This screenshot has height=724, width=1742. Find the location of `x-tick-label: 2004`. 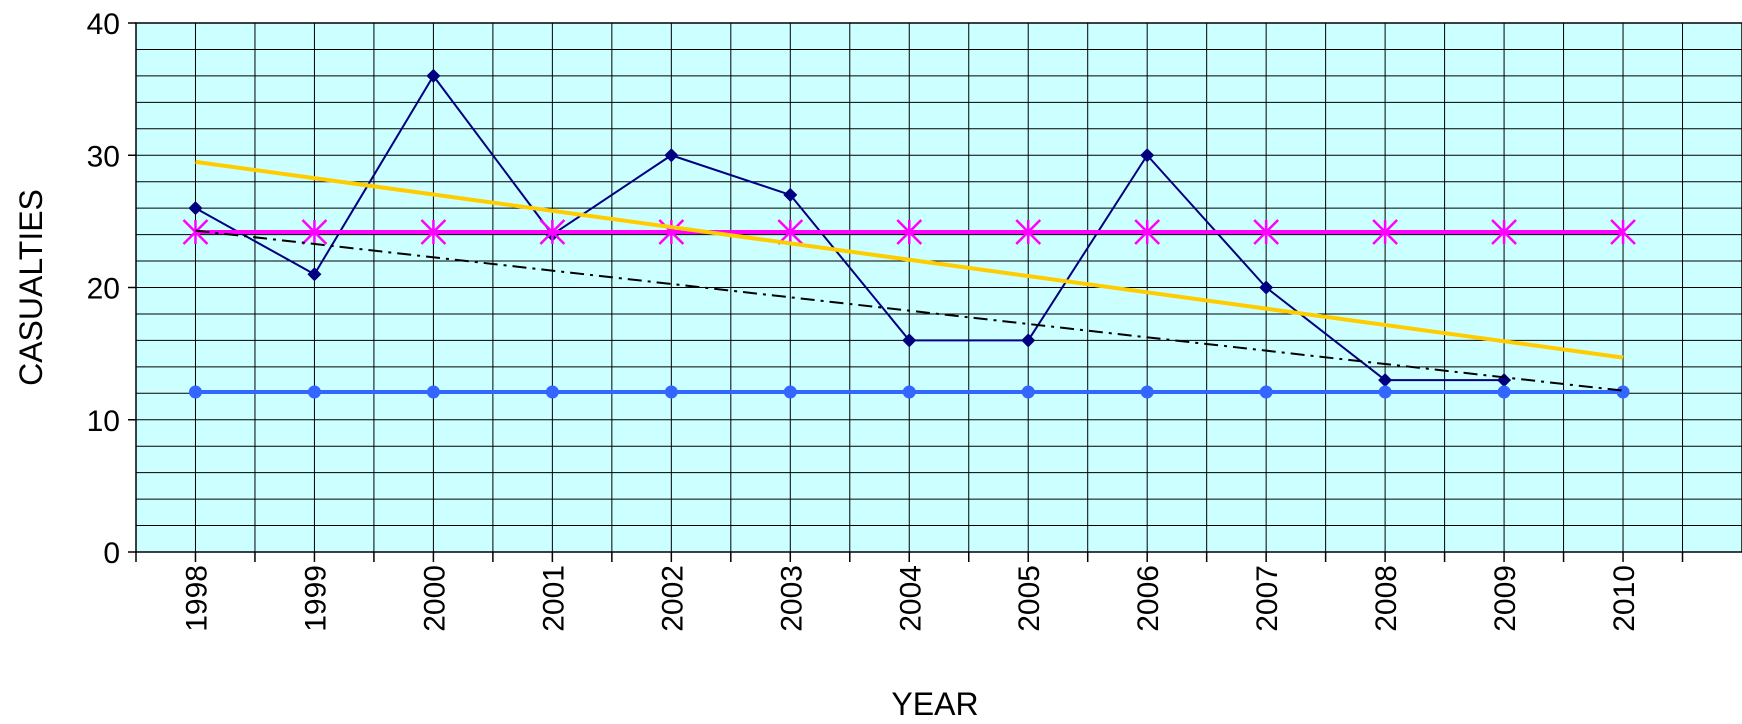

x-tick-label: 2004 is located at coordinates (910, 598).